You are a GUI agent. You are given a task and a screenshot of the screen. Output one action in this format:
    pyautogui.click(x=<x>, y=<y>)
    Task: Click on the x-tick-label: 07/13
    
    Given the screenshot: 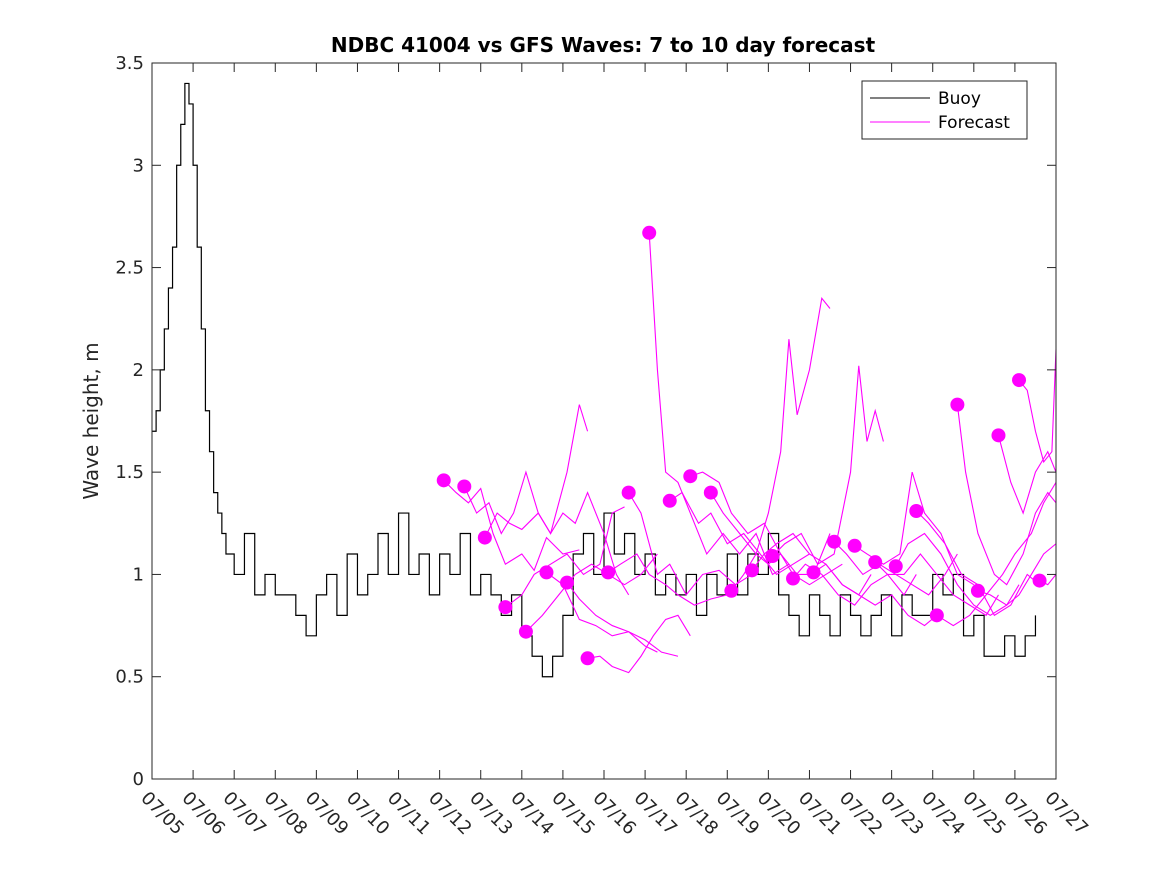 What is the action you would take?
    pyautogui.click(x=491, y=814)
    